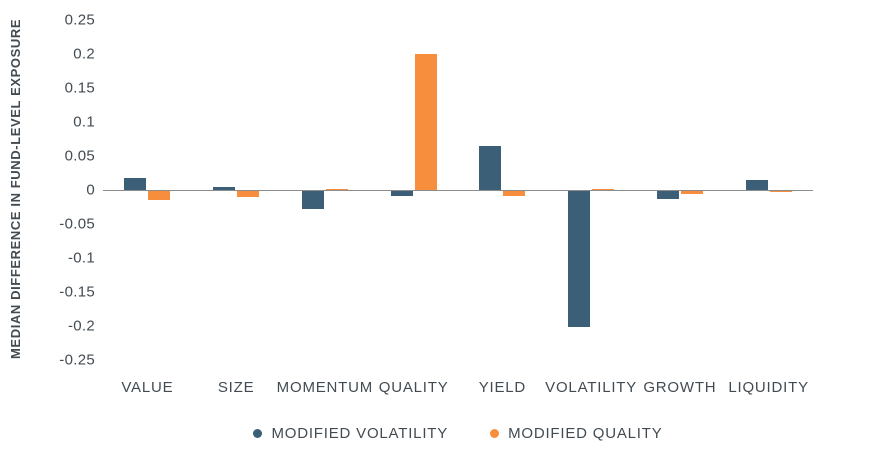  Describe the element at coordinates (147, 387) in the screenshot. I see `category-label-value: VALUE` at that location.